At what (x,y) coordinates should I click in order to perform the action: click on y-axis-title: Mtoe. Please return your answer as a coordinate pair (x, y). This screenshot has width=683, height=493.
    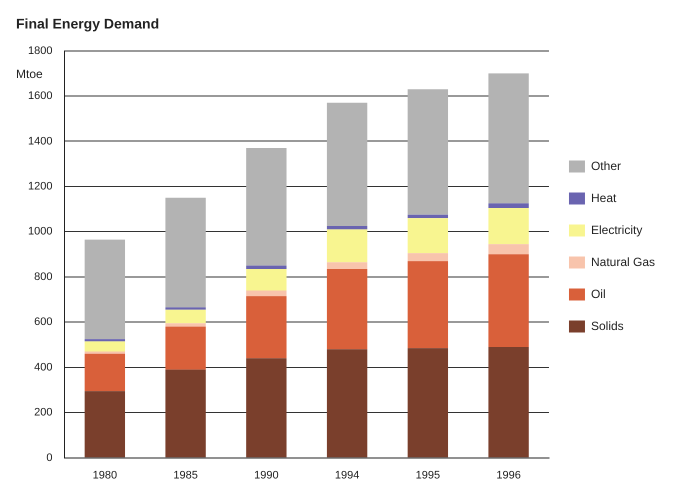
    Looking at the image, I should click on (30, 74).